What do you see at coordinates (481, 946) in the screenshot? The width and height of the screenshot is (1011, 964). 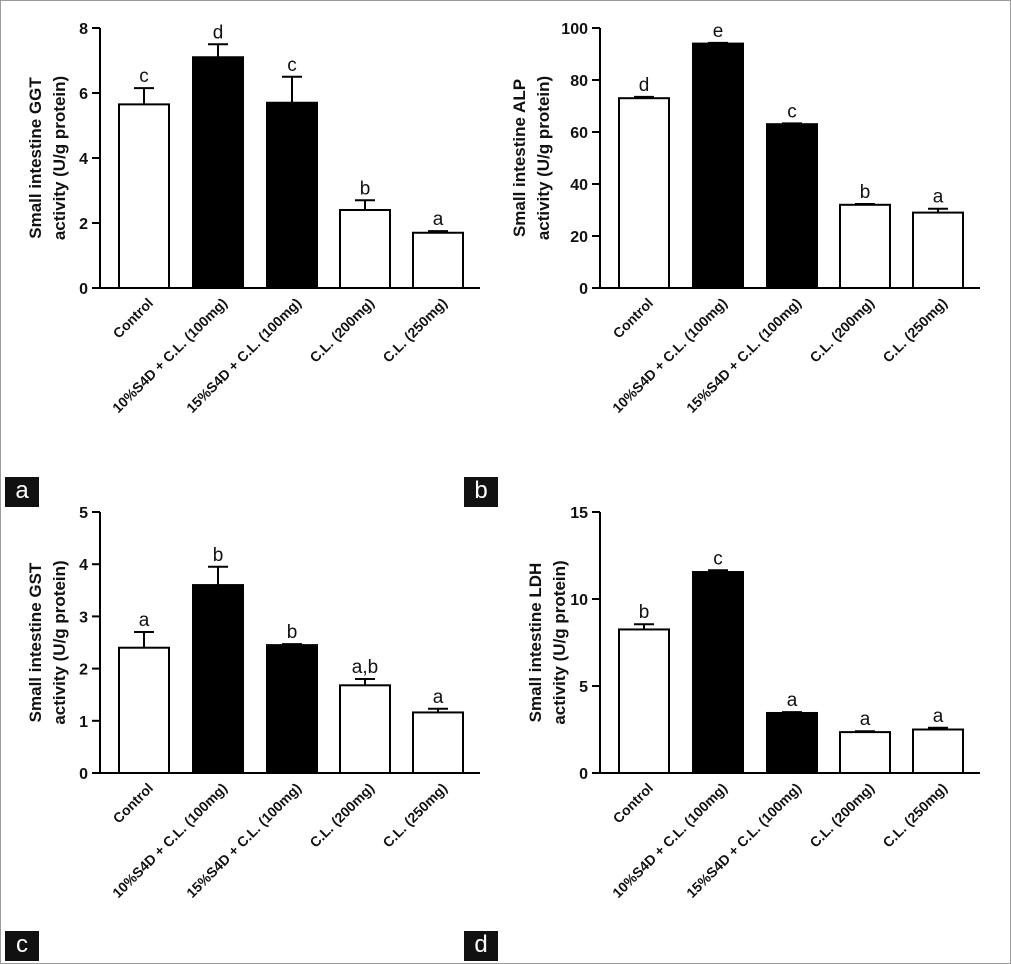 I see `panel-label-d: d` at bounding box center [481, 946].